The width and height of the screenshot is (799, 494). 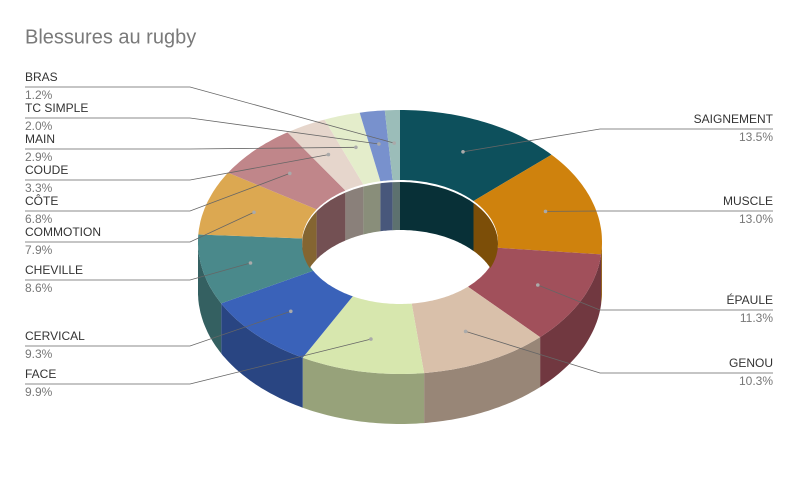 I want to click on value-label: 2.9%, so click(x=39, y=157).